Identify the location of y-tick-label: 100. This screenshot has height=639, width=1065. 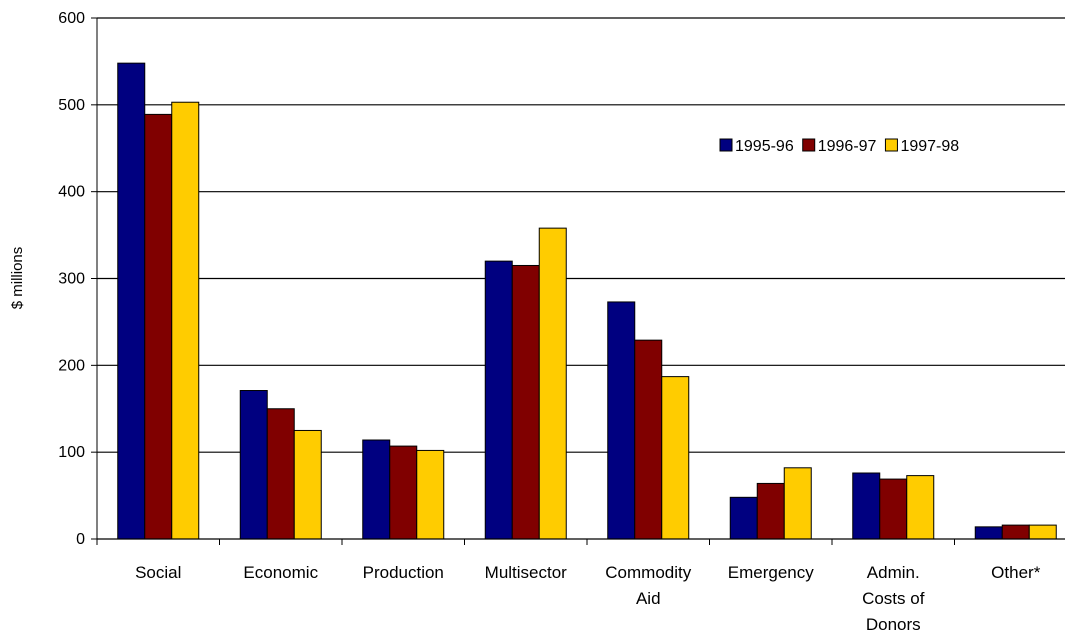
(71, 452).